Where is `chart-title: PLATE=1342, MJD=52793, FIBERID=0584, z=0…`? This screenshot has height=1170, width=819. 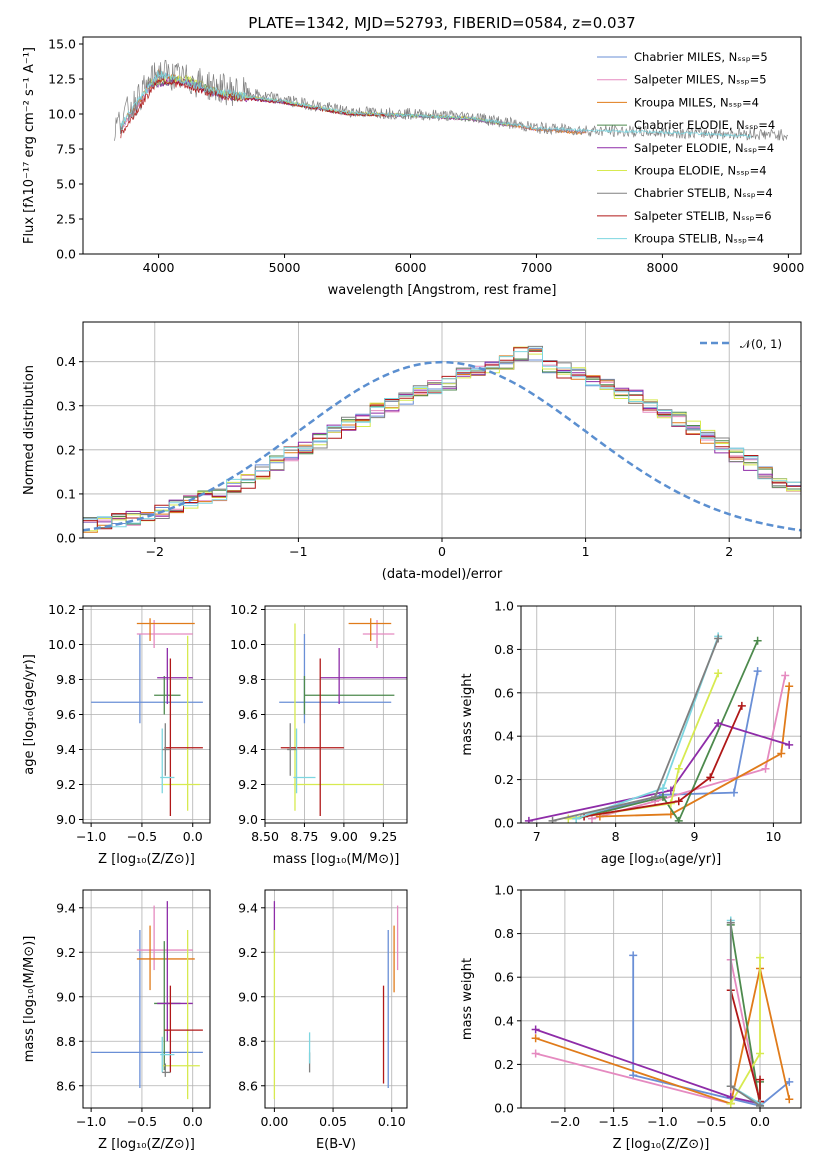
chart-title: PLATE=1342, MJD=52793, FIBERID=0584, z=0… is located at coordinates (441, 23).